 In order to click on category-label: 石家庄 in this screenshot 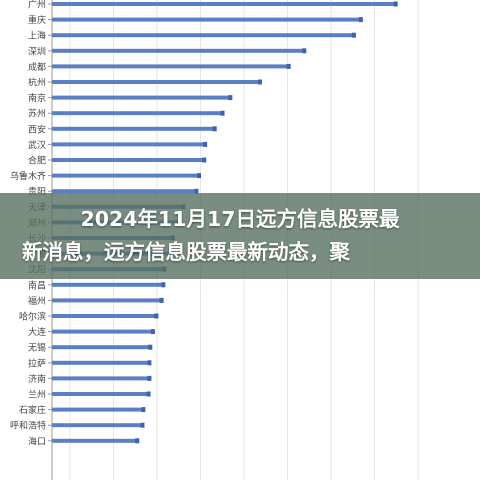, I will do `click(32, 410)`.